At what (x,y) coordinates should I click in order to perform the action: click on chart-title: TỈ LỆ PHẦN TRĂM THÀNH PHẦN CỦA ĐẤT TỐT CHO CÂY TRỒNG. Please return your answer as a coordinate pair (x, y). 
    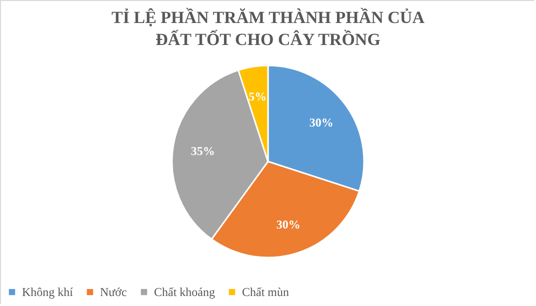
    Looking at the image, I should click on (269, 28).